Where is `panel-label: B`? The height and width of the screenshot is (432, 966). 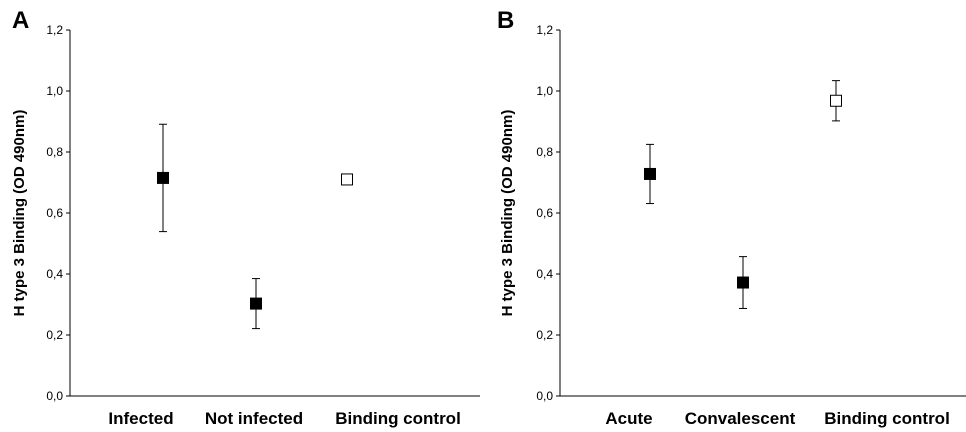
panel-label: B is located at coordinates (505, 20).